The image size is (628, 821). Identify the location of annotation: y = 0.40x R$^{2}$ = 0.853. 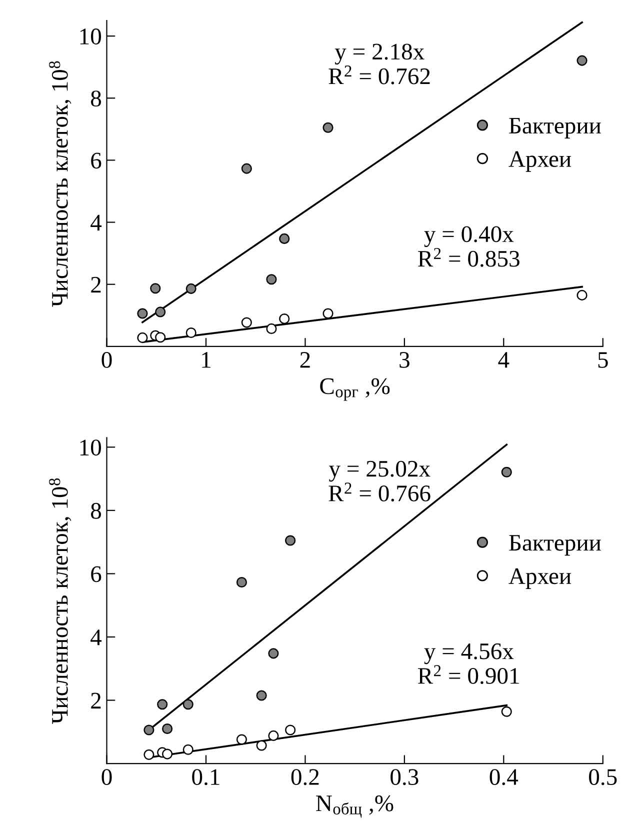
(469, 246).